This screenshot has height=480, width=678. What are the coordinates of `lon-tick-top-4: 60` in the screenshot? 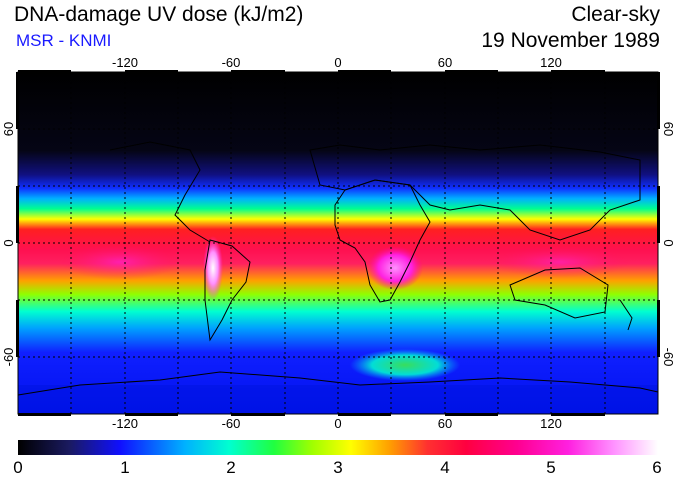 It's located at (445, 62).